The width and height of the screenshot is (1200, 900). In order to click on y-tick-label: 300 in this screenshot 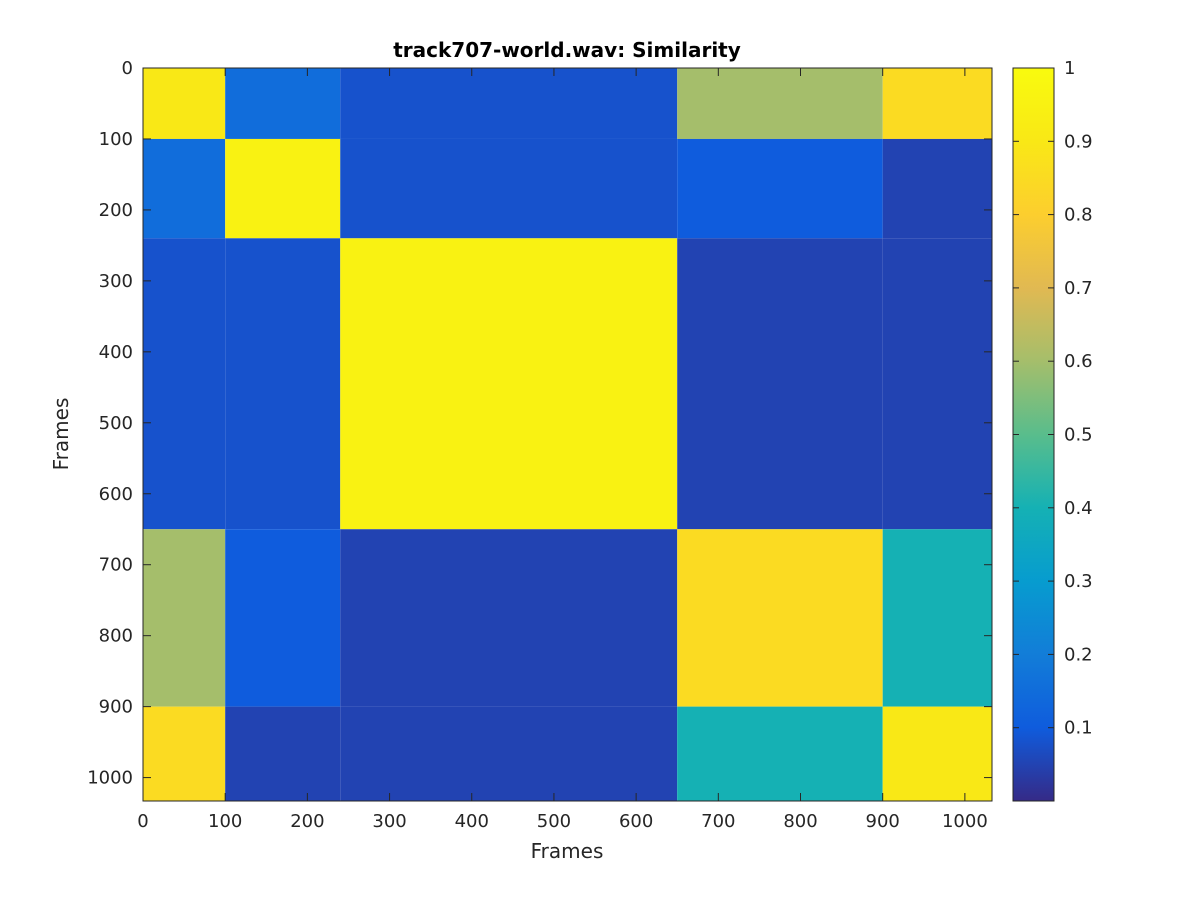, I will do `click(116, 281)`.